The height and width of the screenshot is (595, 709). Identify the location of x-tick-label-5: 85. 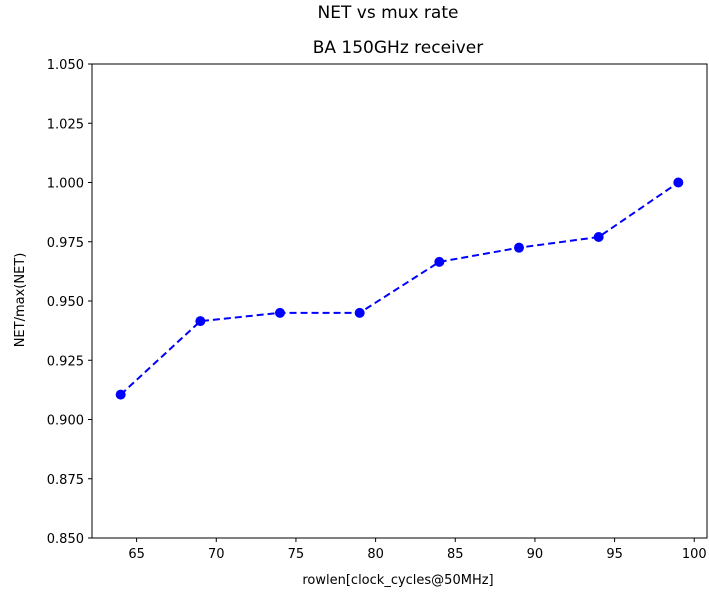
(455, 554).